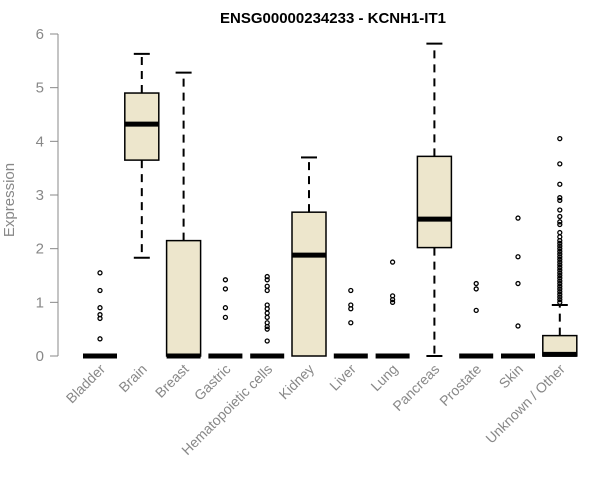 The height and width of the screenshot is (500, 600). What do you see at coordinates (40, 356) in the screenshot?
I see `y-tick-label: 0` at bounding box center [40, 356].